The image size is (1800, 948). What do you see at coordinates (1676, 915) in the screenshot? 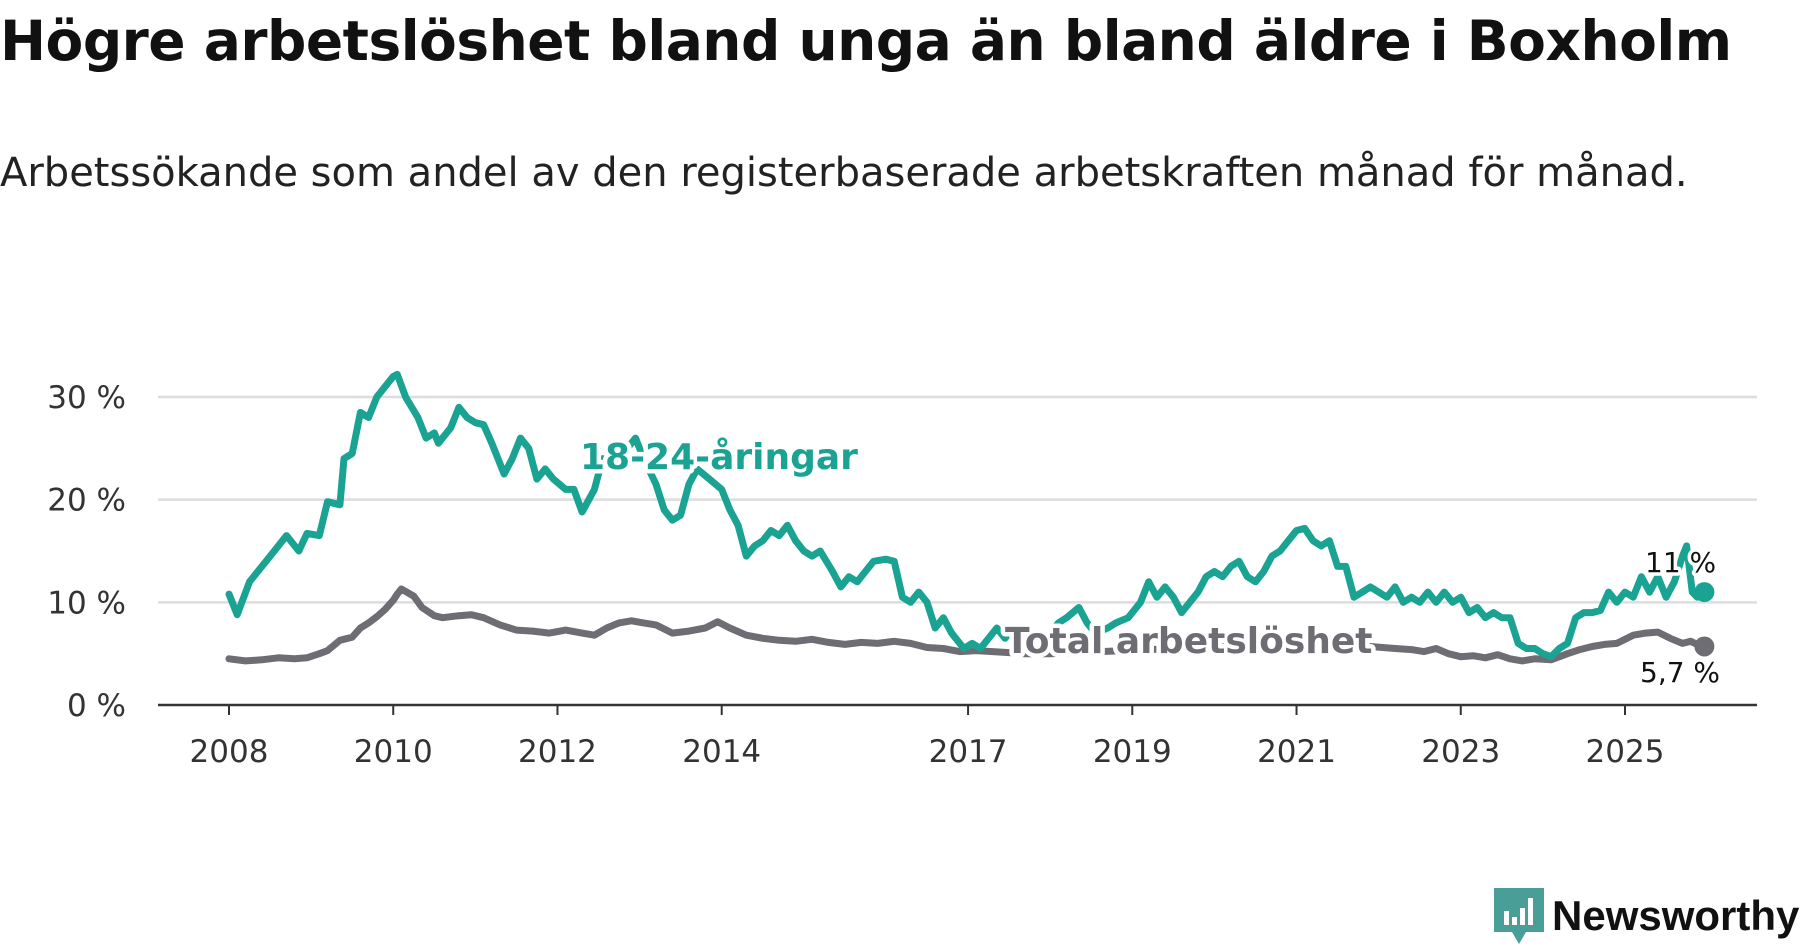
I see `brand-name: Newsworthy` at bounding box center [1676, 915].